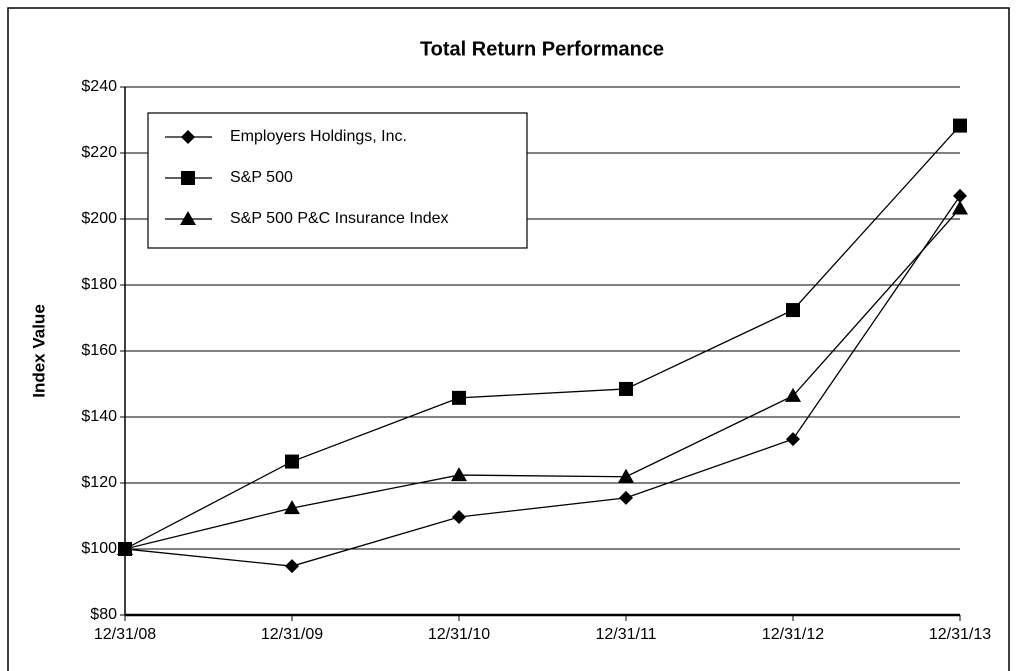 The width and height of the screenshot is (1017, 671). I want to click on chart-title: Total Return Performance, so click(542, 49).